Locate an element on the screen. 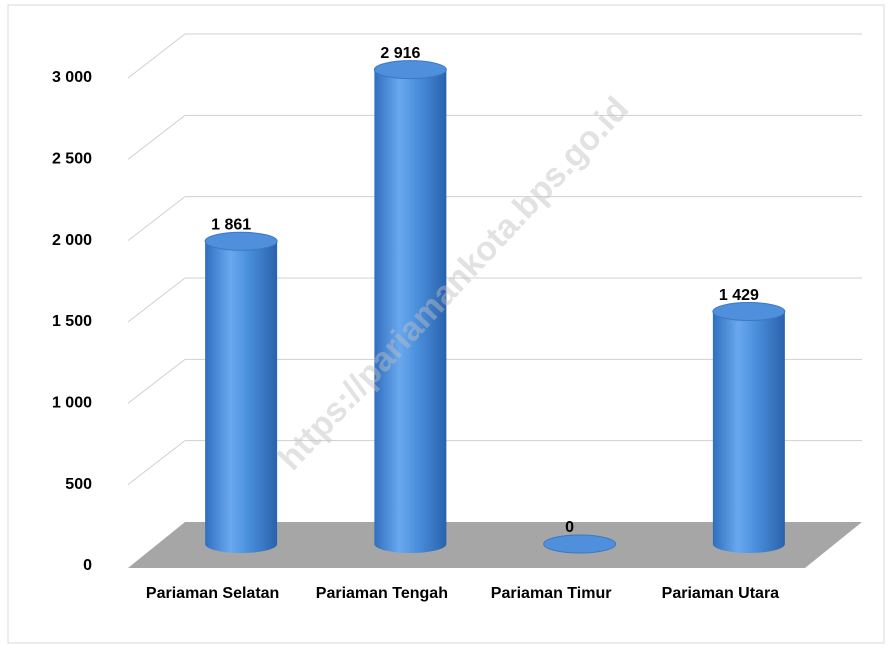 The width and height of the screenshot is (892, 649). x-tick-label: Pariaman Tengah is located at coordinates (382, 593).